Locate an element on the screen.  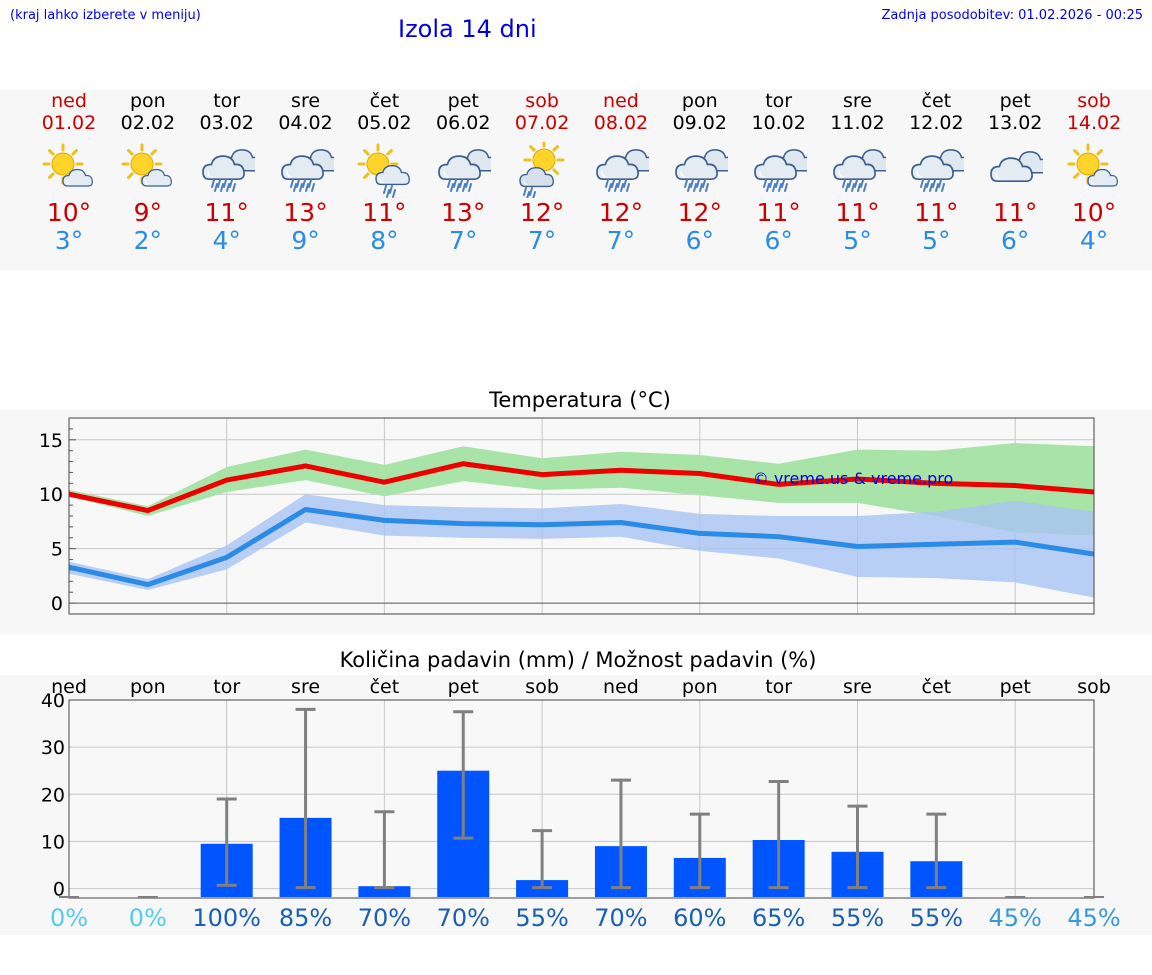
day-forecast: sre 04.02 13° 9° is located at coordinates (306, 177).